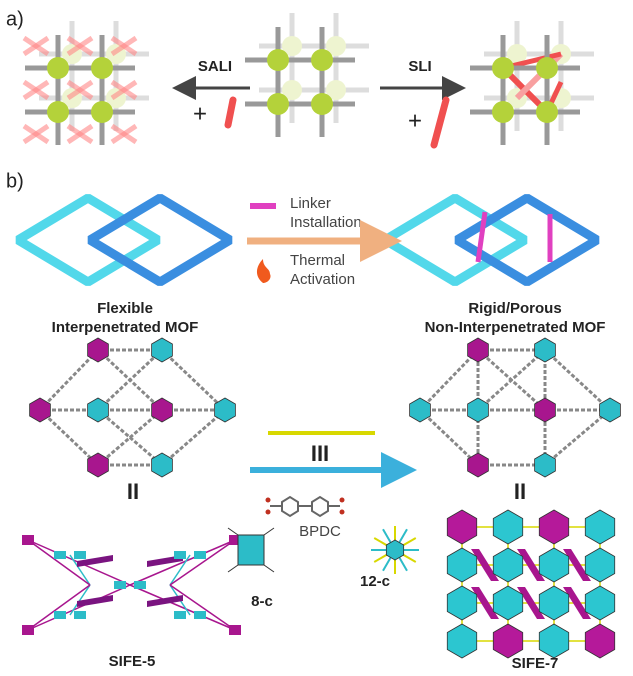  I want to click on symbol: III, so click(320, 453).